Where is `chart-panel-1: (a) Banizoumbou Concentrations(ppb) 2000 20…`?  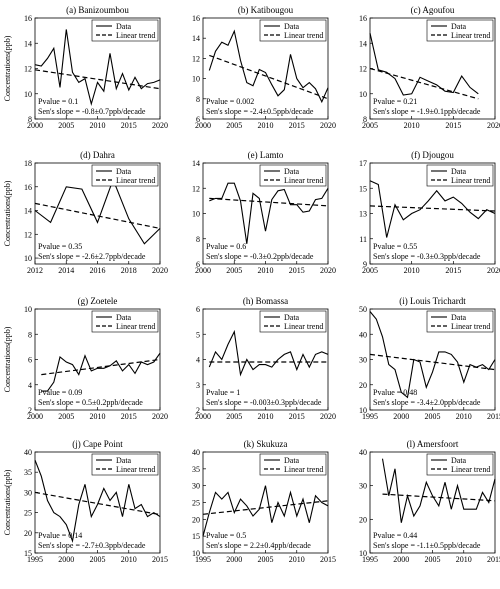 chart-panel-1: (a) Banizoumbou Concentrations(ppb) 2000 20… is located at coordinates (85, 67).